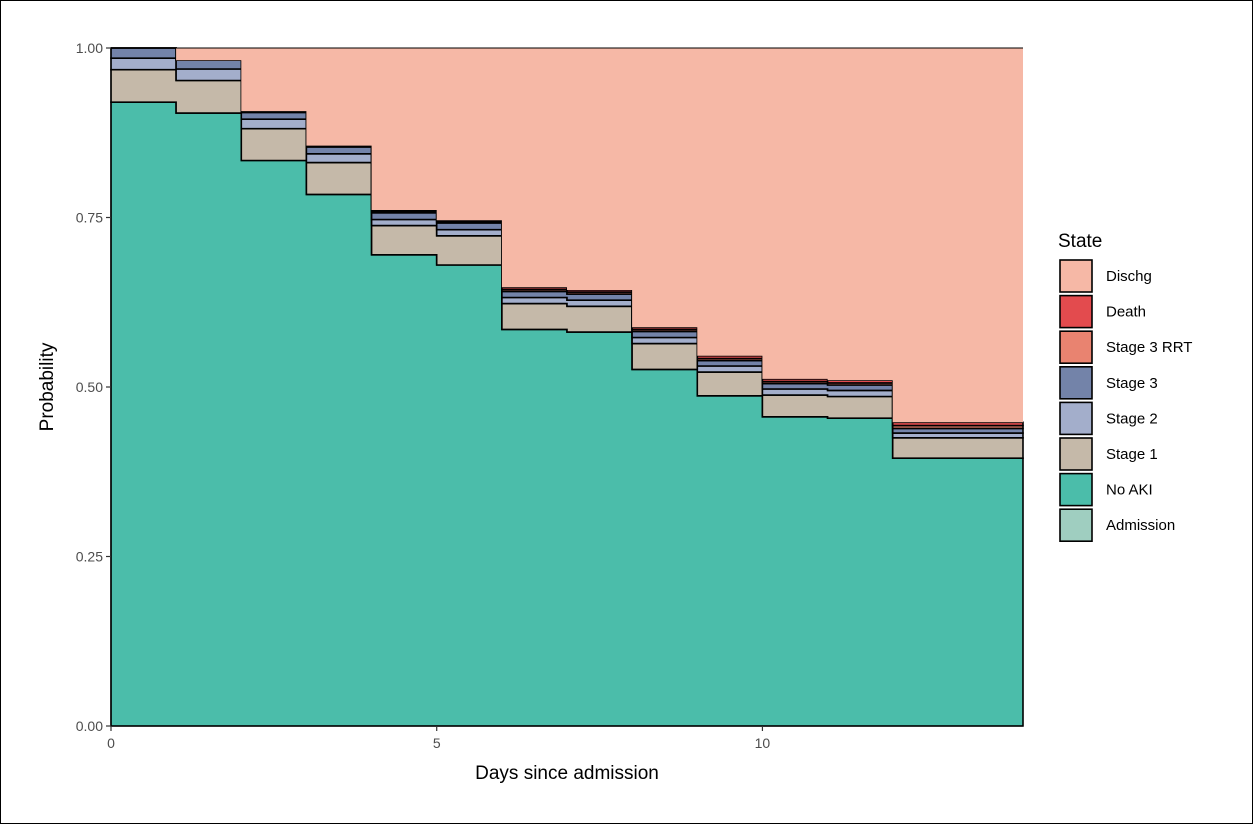 This screenshot has width=1253, height=824. Describe the element at coordinates (89, 726) in the screenshot. I see `y-tick-label: 0.00` at that location.